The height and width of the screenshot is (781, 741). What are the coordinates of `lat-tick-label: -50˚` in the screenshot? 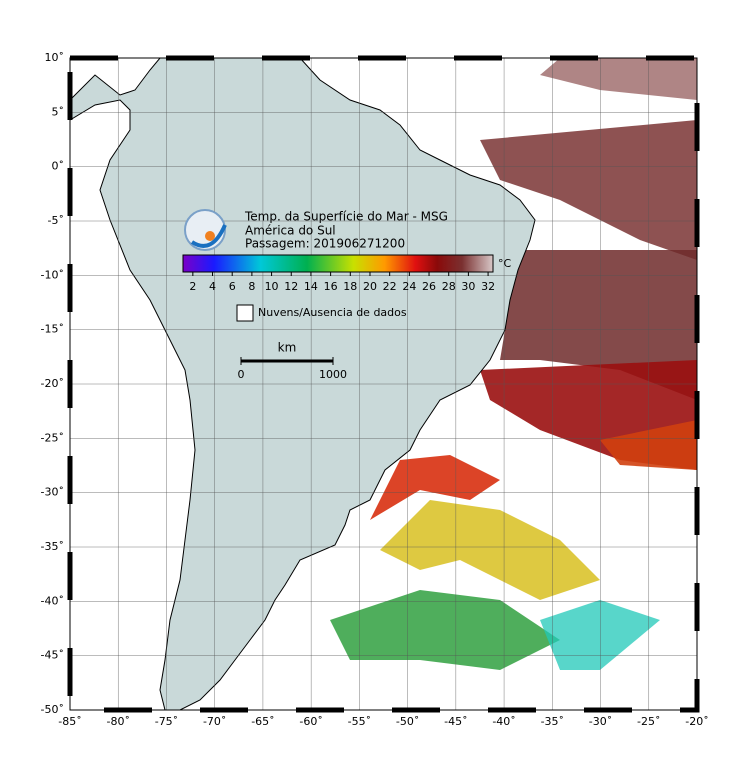 It's located at (52, 709).